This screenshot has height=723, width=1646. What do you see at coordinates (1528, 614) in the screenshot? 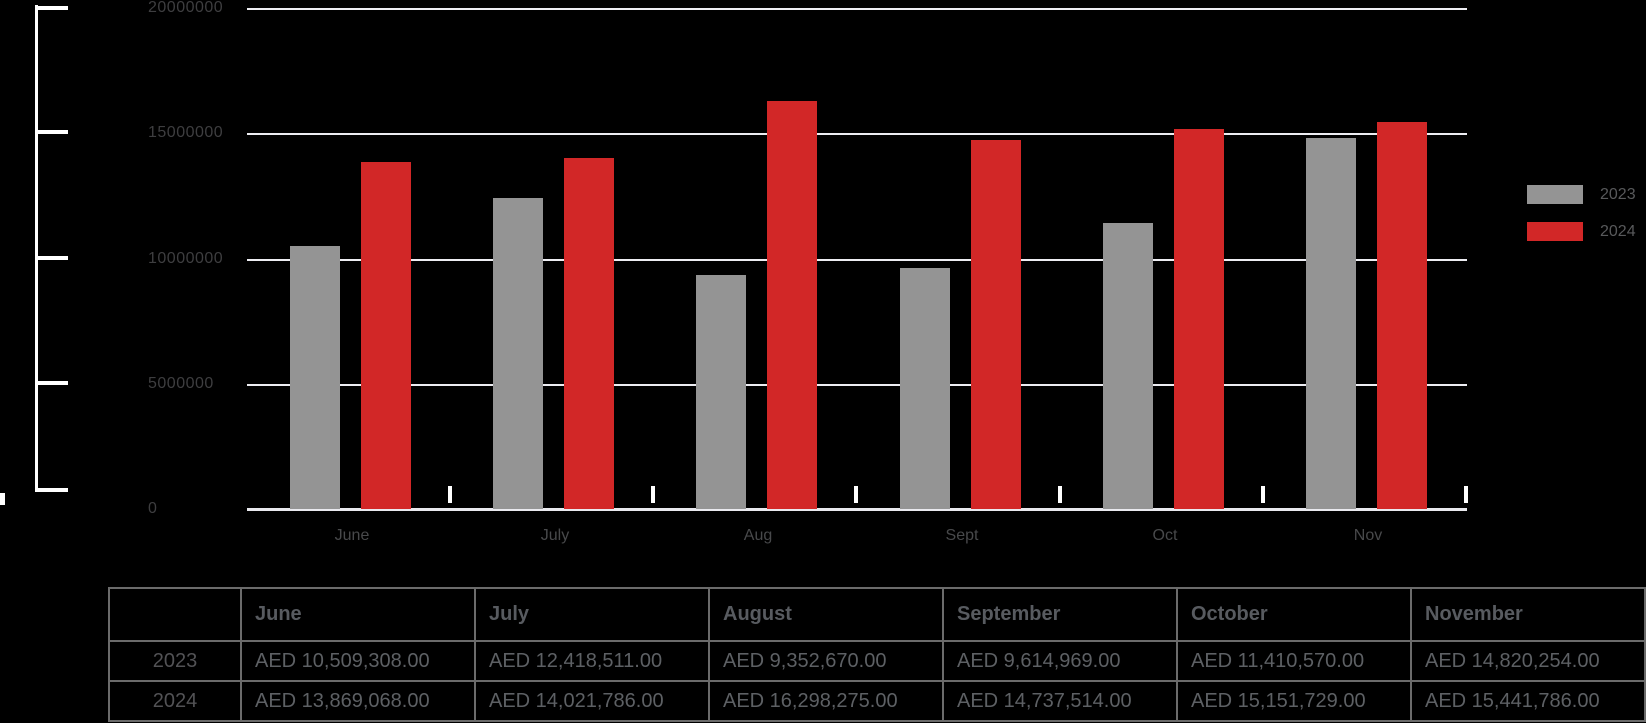
I see `table-month-header: November` at bounding box center [1528, 614].